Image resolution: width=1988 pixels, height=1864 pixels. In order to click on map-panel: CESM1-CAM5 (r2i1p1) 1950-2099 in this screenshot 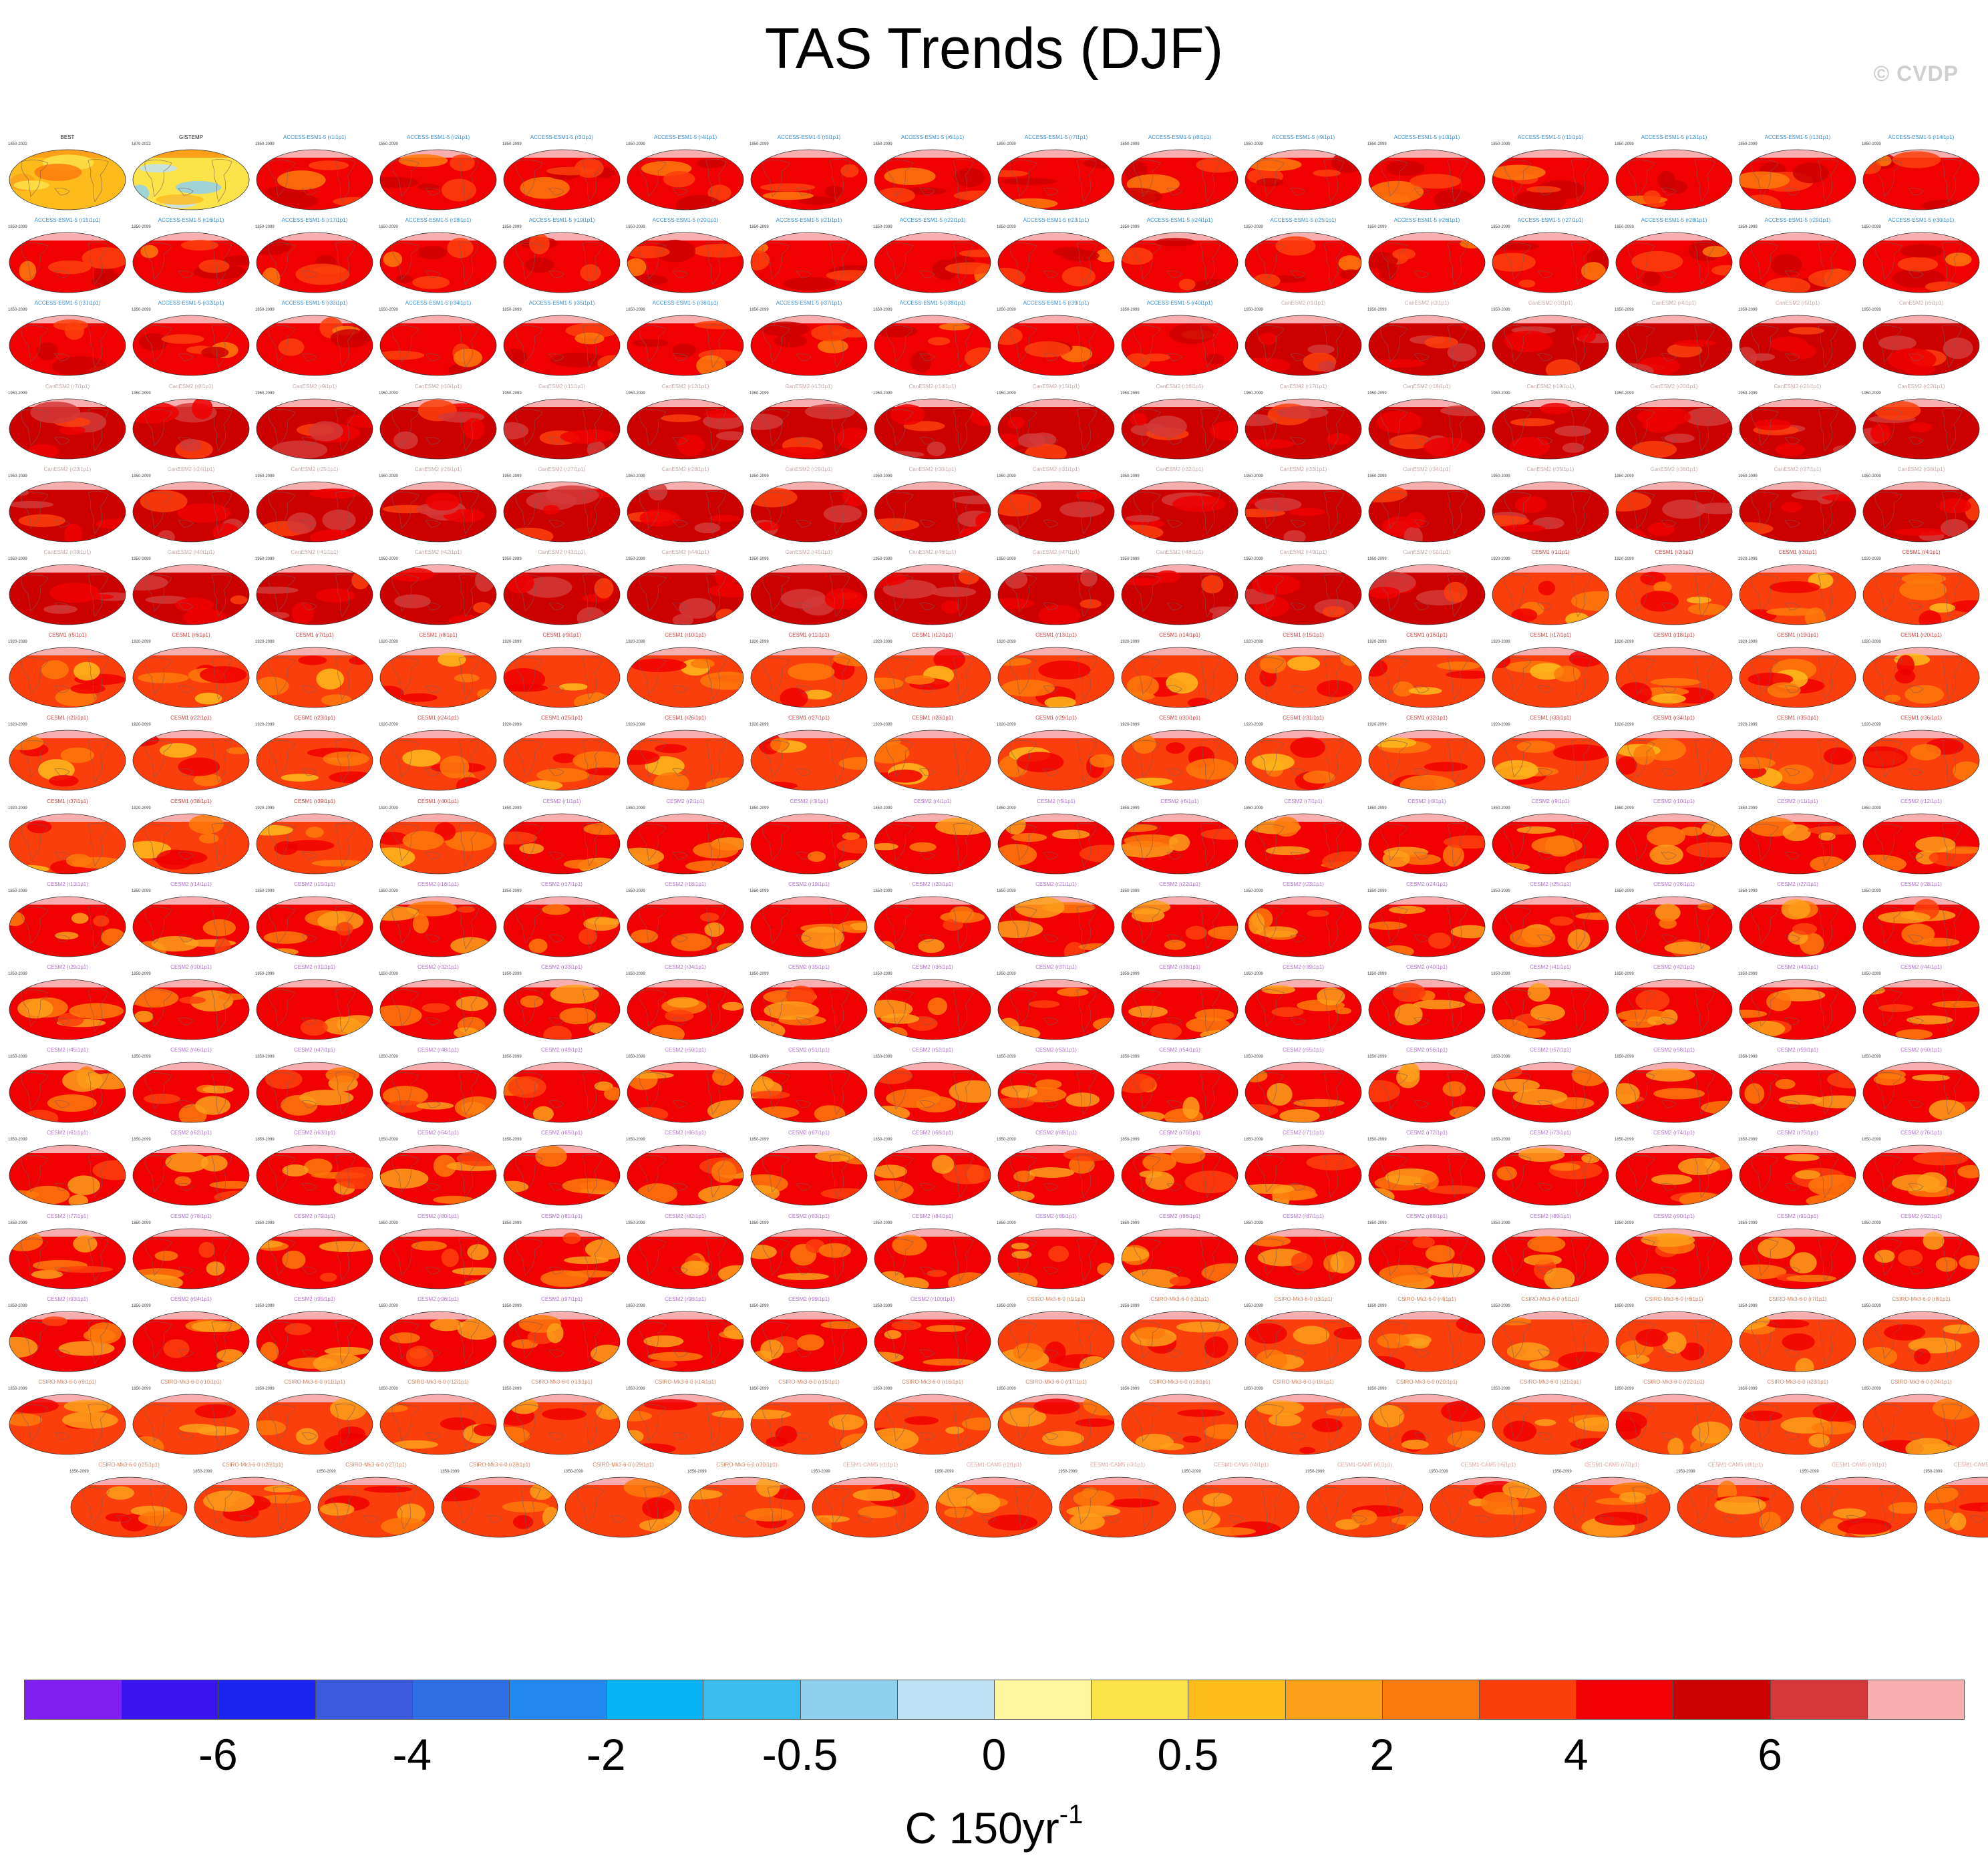, I will do `click(994, 1500)`.